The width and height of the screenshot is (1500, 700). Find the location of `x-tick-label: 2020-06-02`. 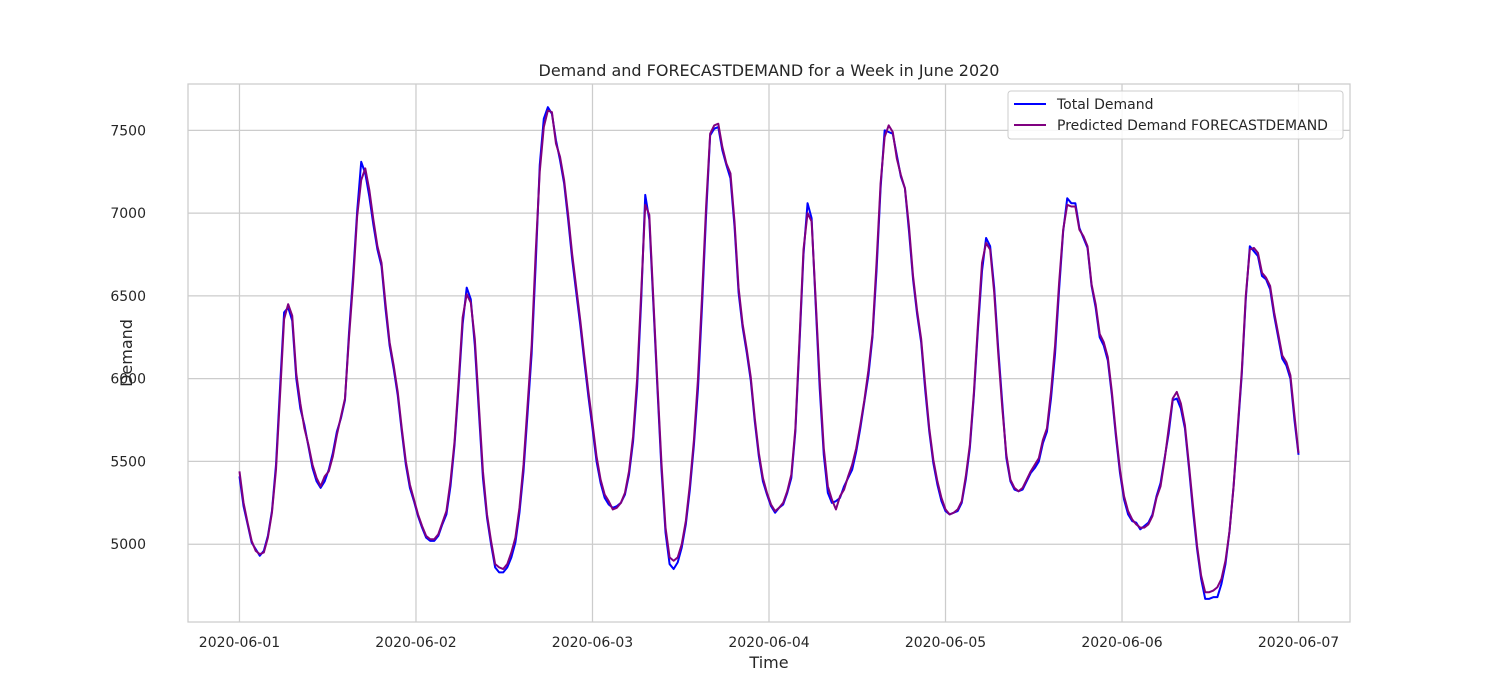

x-tick-label: 2020-06-02 is located at coordinates (415, 643).